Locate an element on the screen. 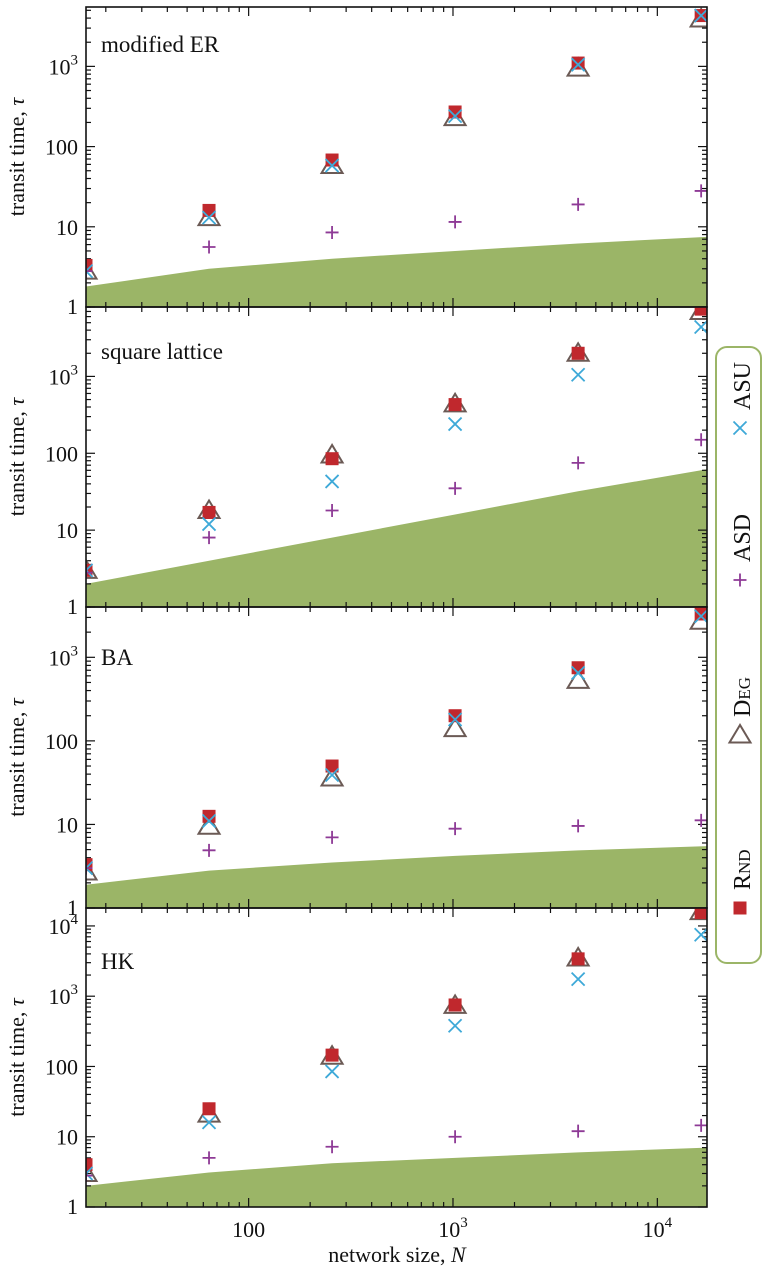  series-asd is located at coordinates (396, 844).